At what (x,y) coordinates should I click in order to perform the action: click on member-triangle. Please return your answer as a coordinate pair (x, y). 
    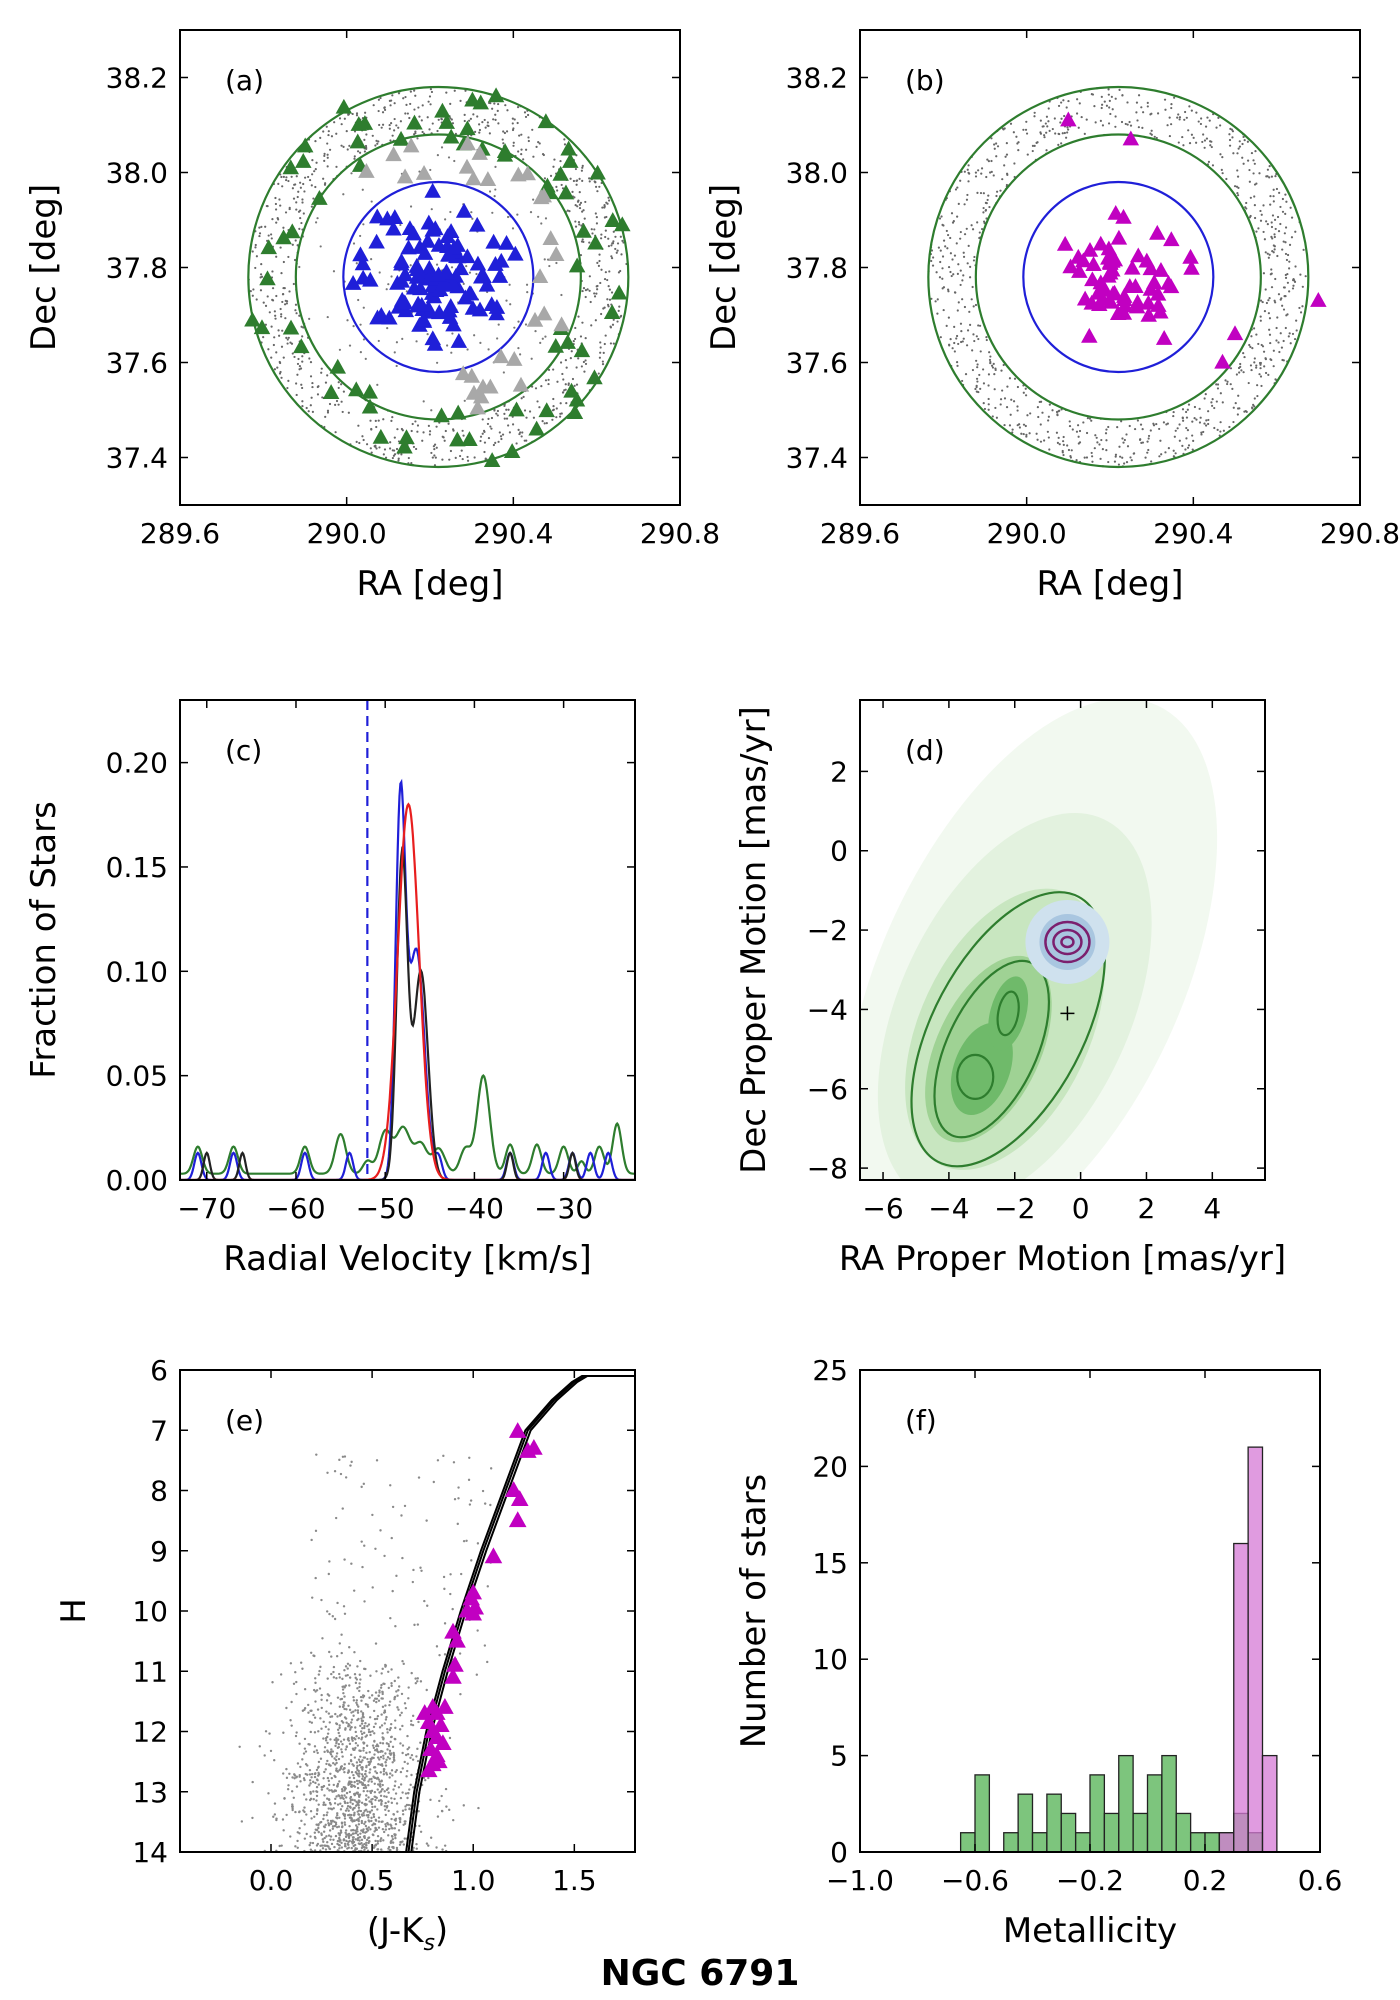
    Looking at the image, I should click on (445, 1706).